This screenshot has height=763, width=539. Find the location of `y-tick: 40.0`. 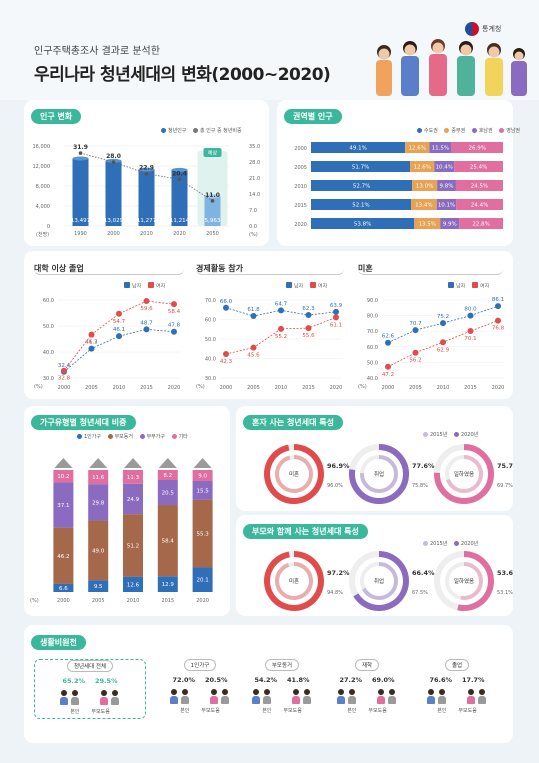

y-tick: 40.0 is located at coordinates (48, 353).